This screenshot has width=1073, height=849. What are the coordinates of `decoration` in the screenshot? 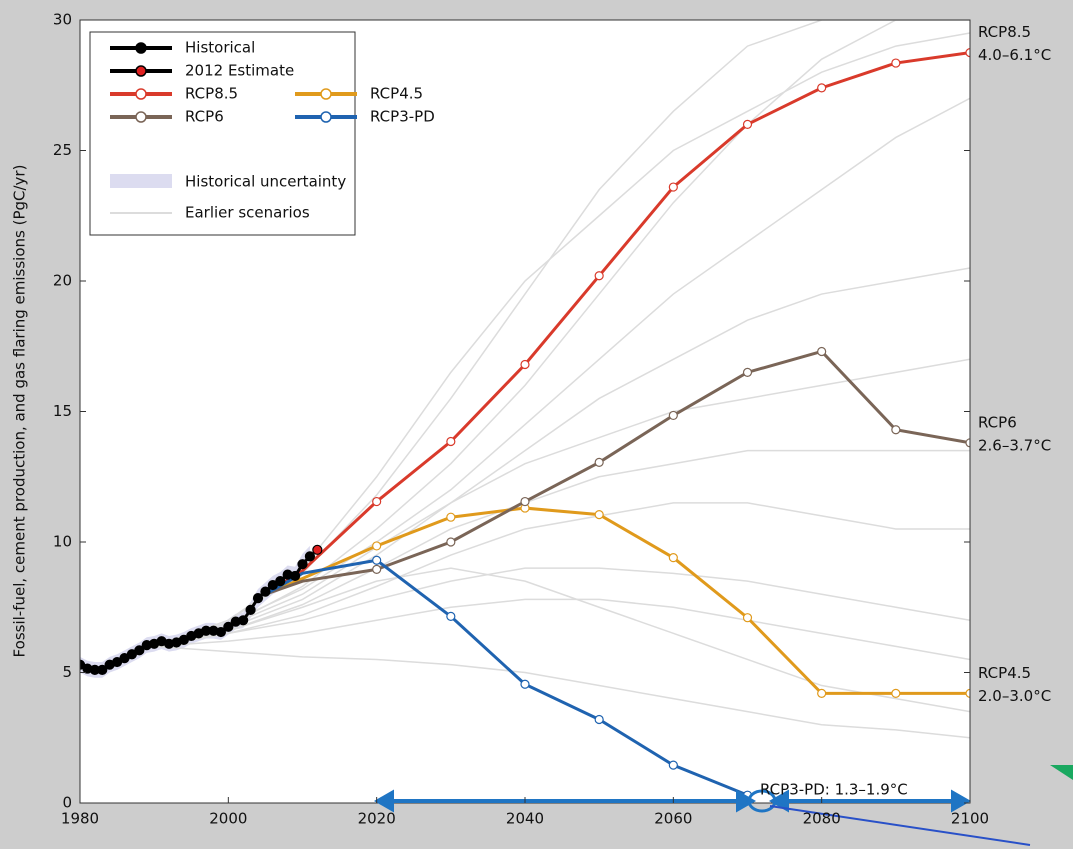 It's located at (1061, 772).